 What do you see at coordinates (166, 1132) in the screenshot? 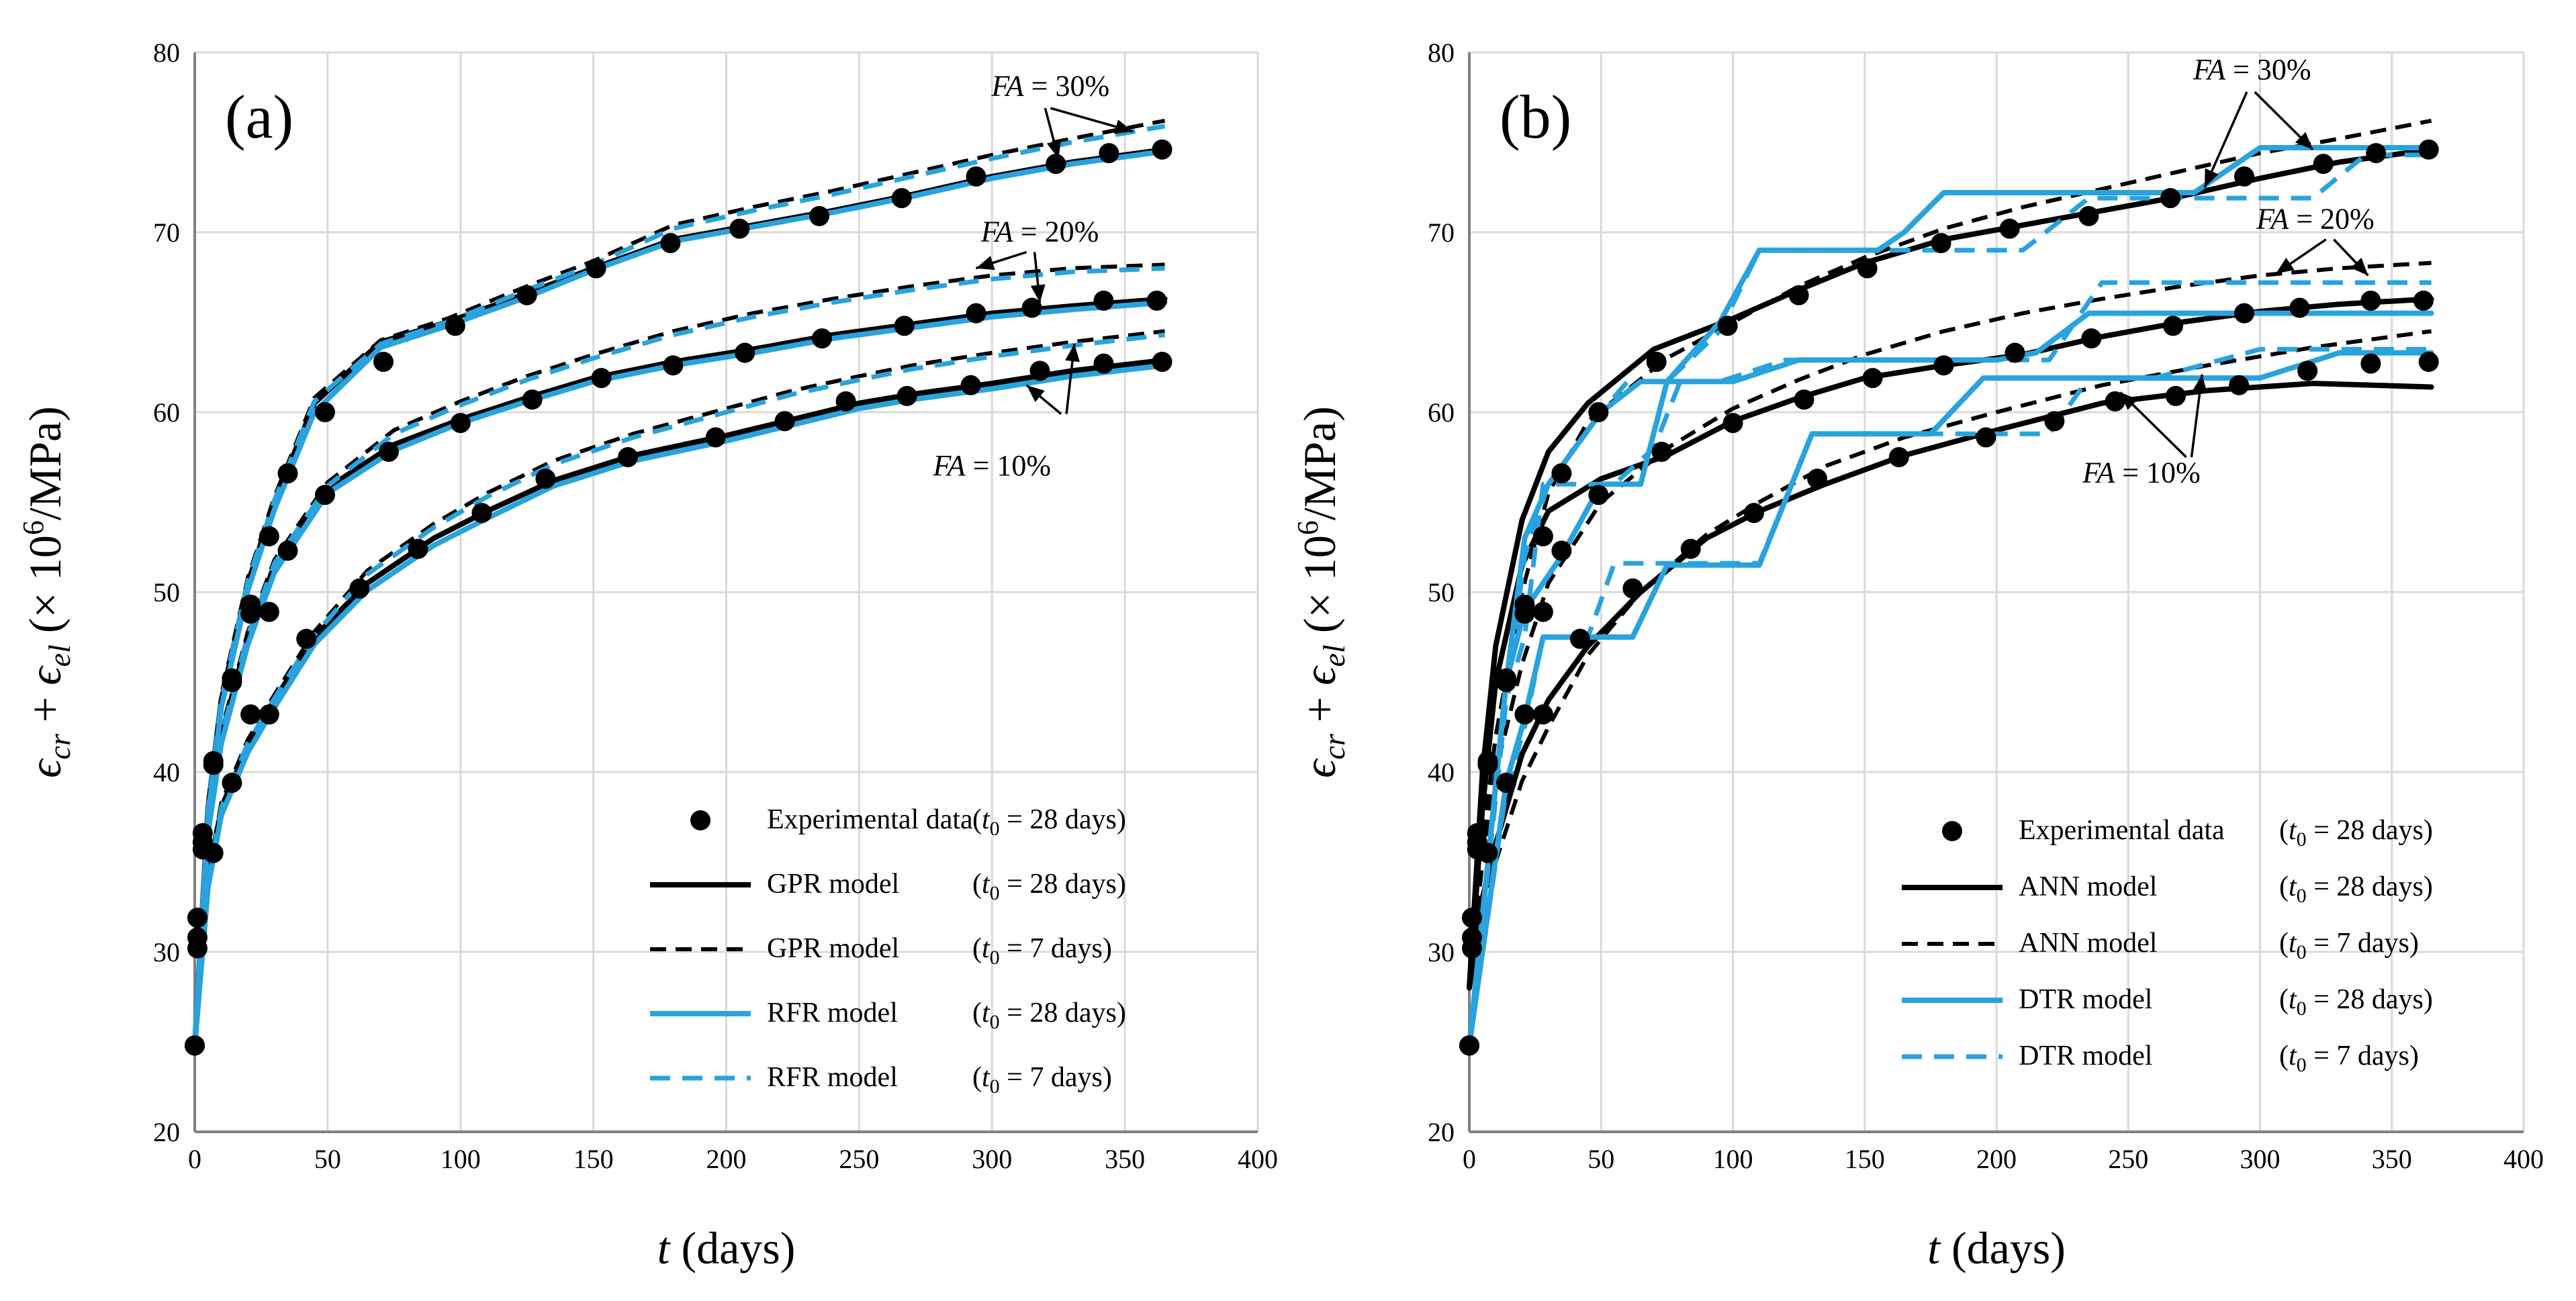
I see `y-tick-label: 20` at bounding box center [166, 1132].